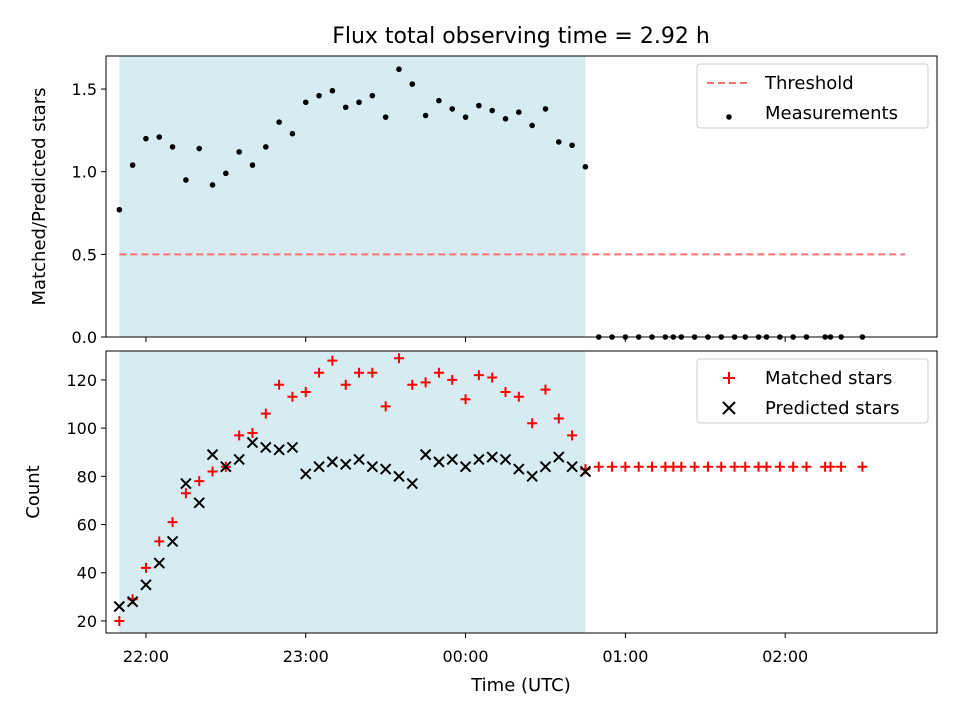 The height and width of the screenshot is (720, 960). I want to click on x-tick-label: 23:00, so click(306, 656).